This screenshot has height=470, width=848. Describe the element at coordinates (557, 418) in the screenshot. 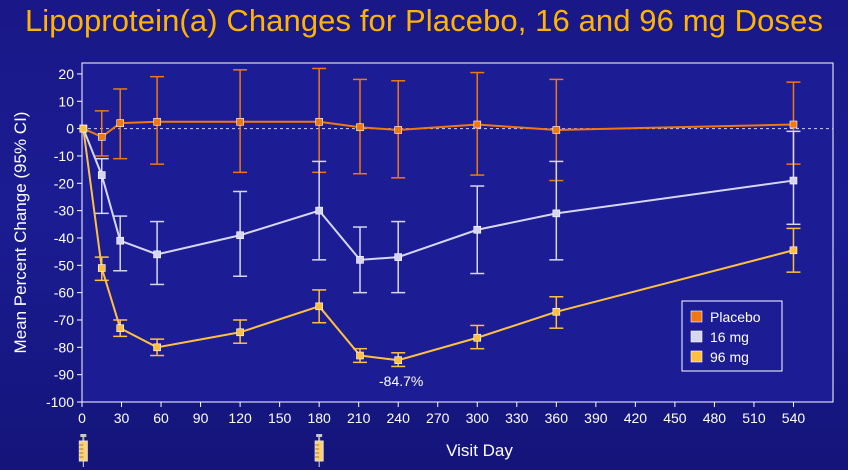

I see `x-tick-label: 360` at that location.